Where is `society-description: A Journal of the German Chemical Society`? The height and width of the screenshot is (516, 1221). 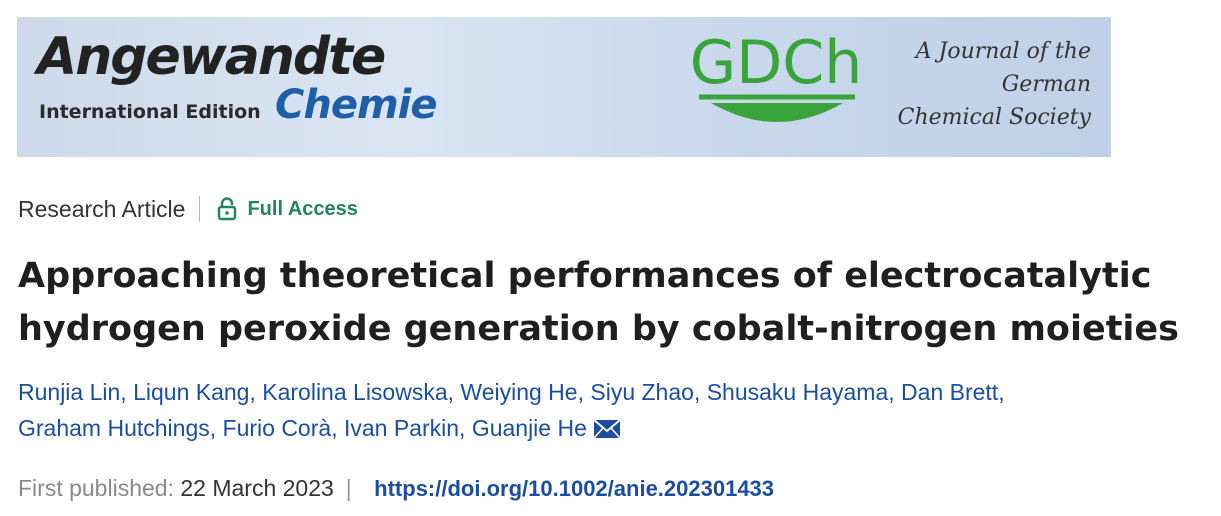
society-description: A Journal of the German Chemical Society is located at coordinates (976, 84).